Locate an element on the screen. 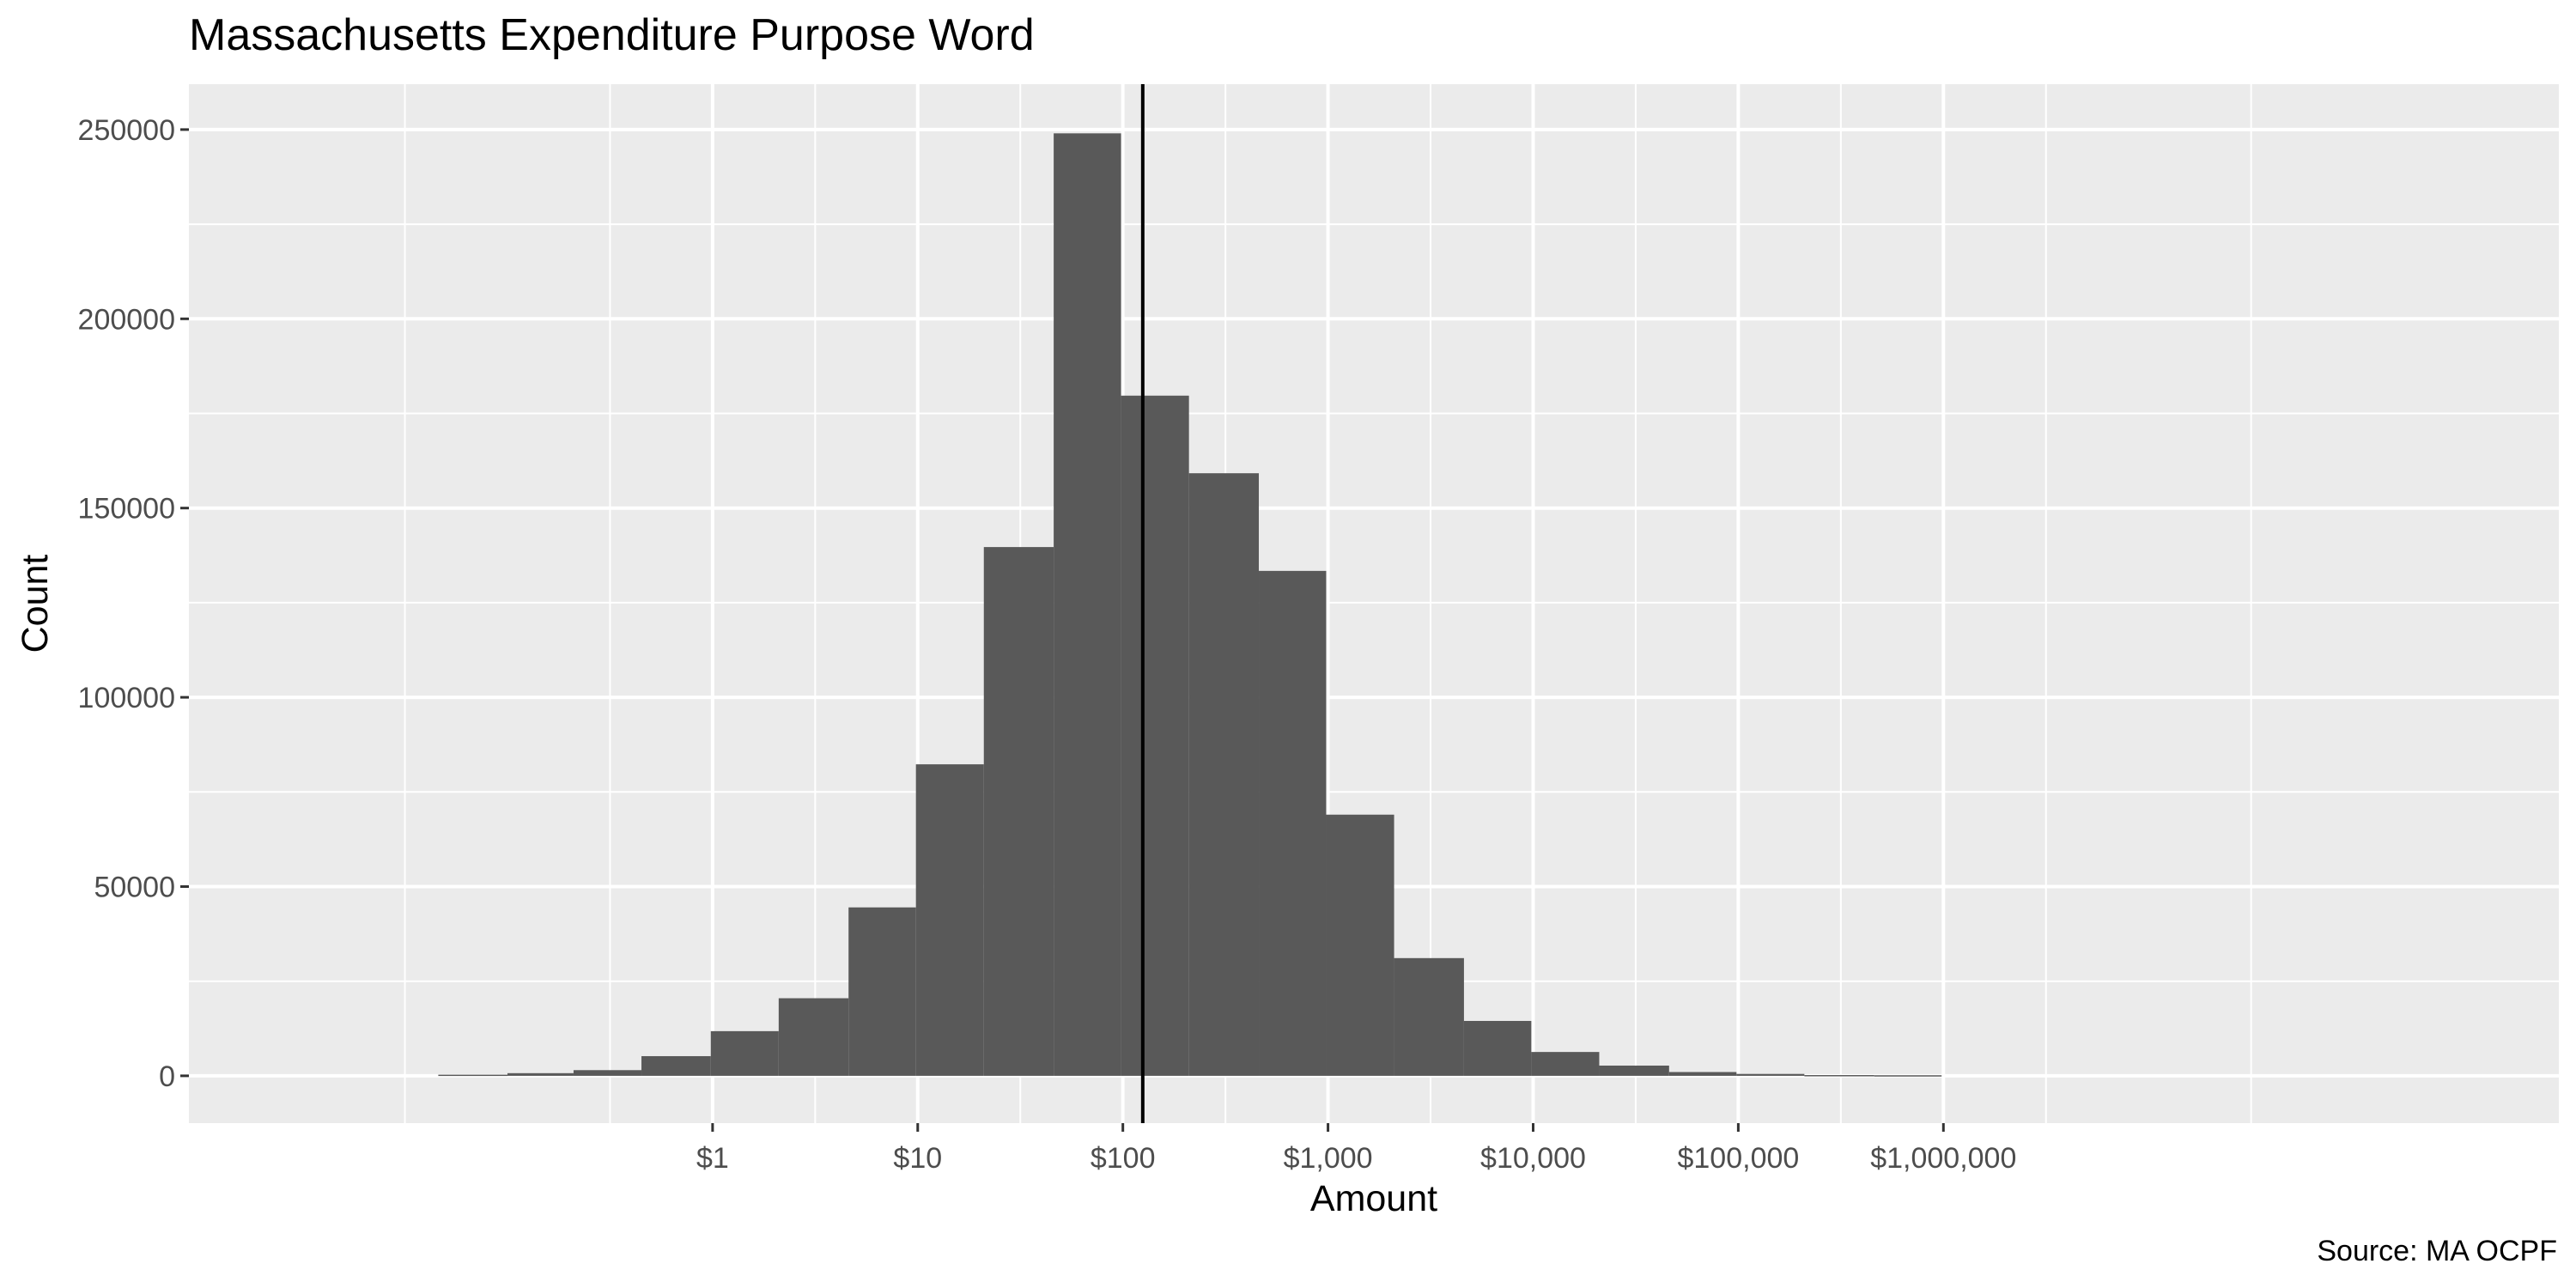  x-axis: $1 $10 $100 $1,000 $10,000 $100,000 $1,000,000 is located at coordinates (1356, 1149).